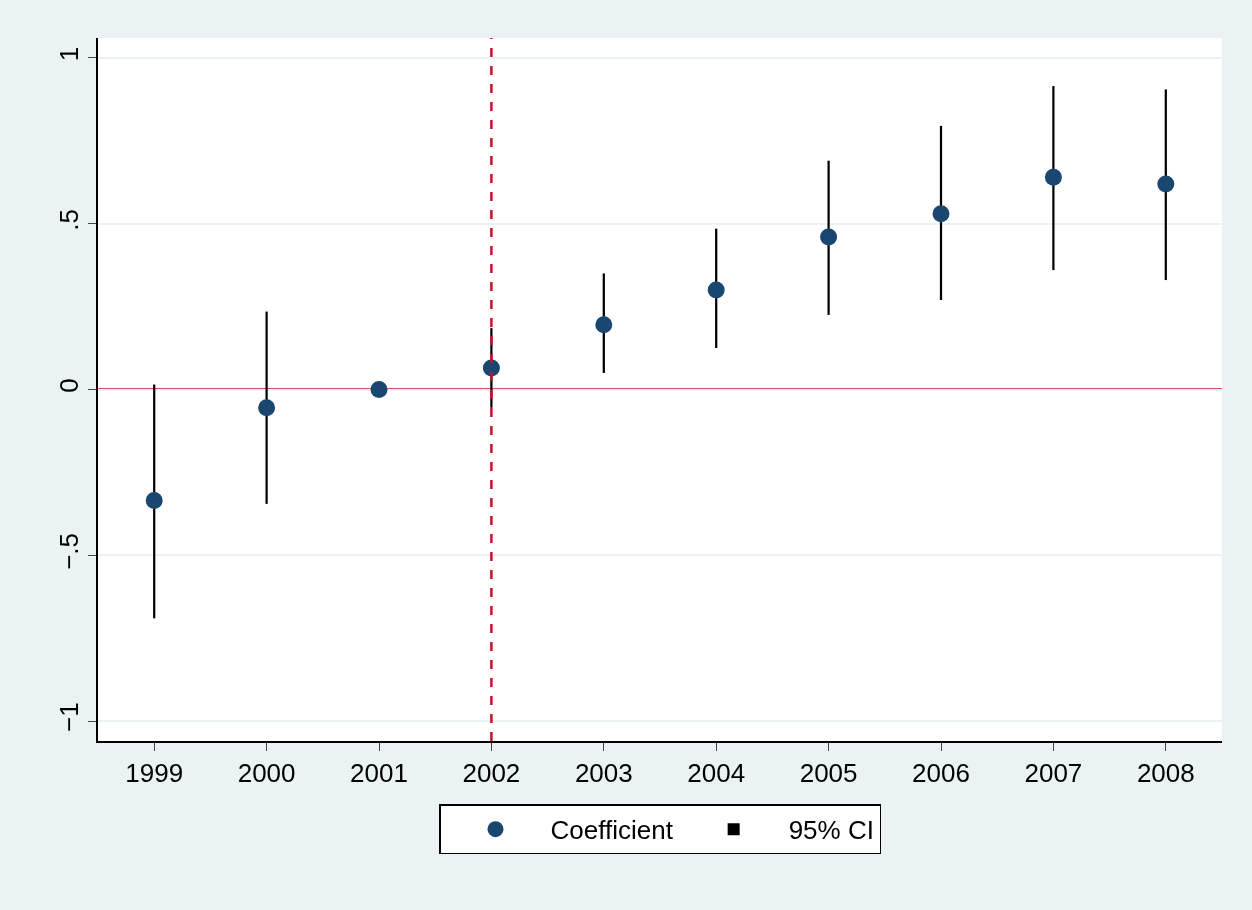 This screenshot has width=1252, height=910. I want to click on x-tick-label: 2004, so click(716, 772).